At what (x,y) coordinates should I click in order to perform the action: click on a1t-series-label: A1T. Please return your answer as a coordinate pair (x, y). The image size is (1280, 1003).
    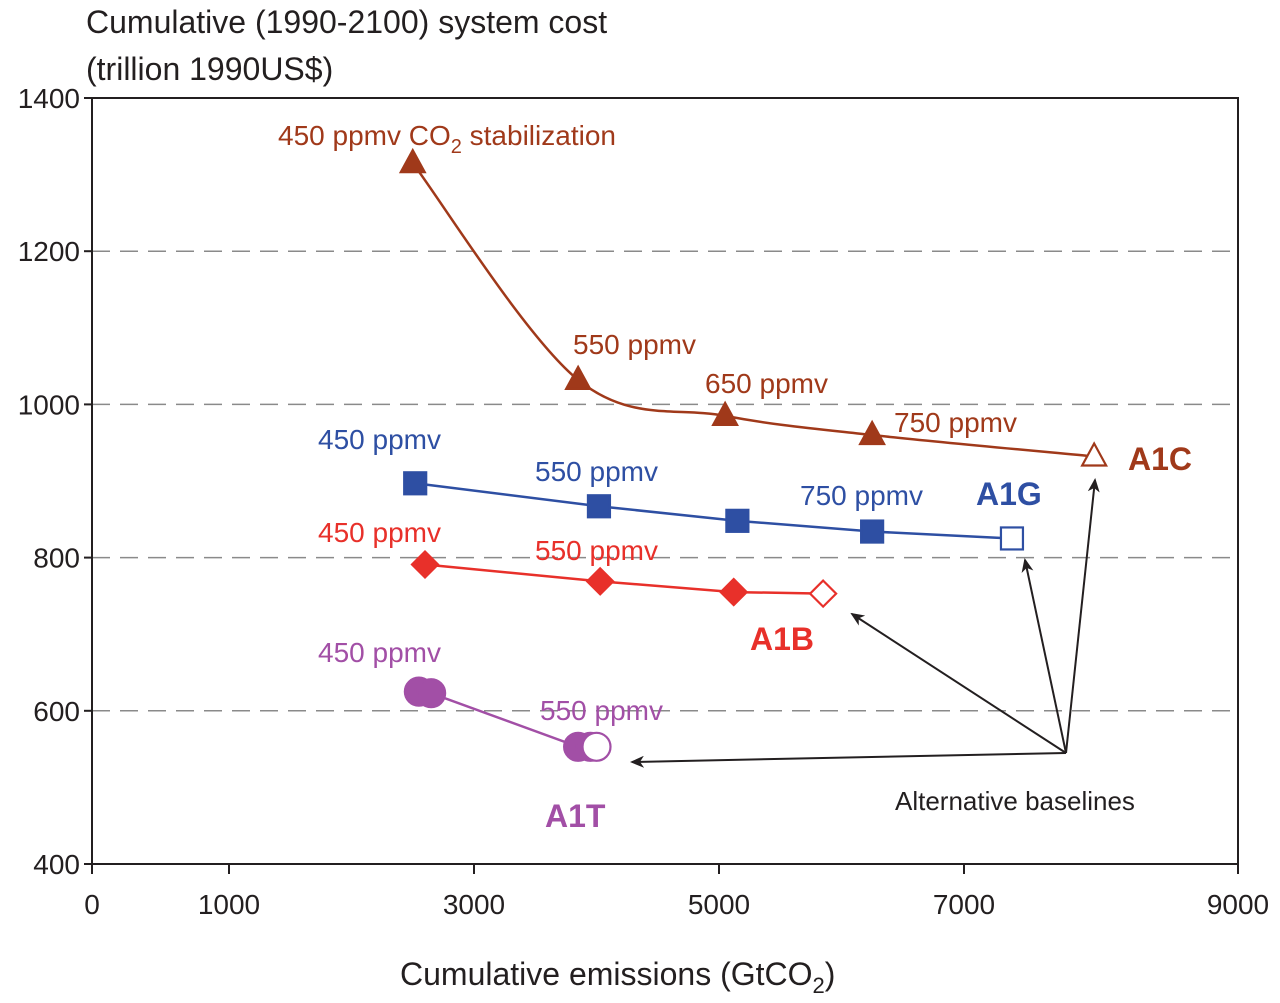
    Looking at the image, I should click on (575, 816).